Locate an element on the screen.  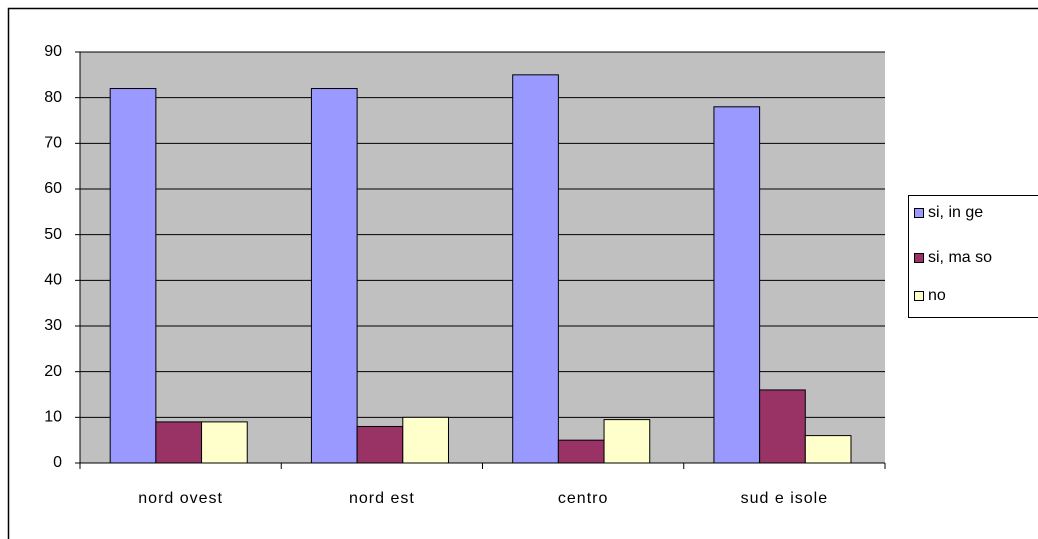
x-tick-label: nord est is located at coordinates (382, 498).